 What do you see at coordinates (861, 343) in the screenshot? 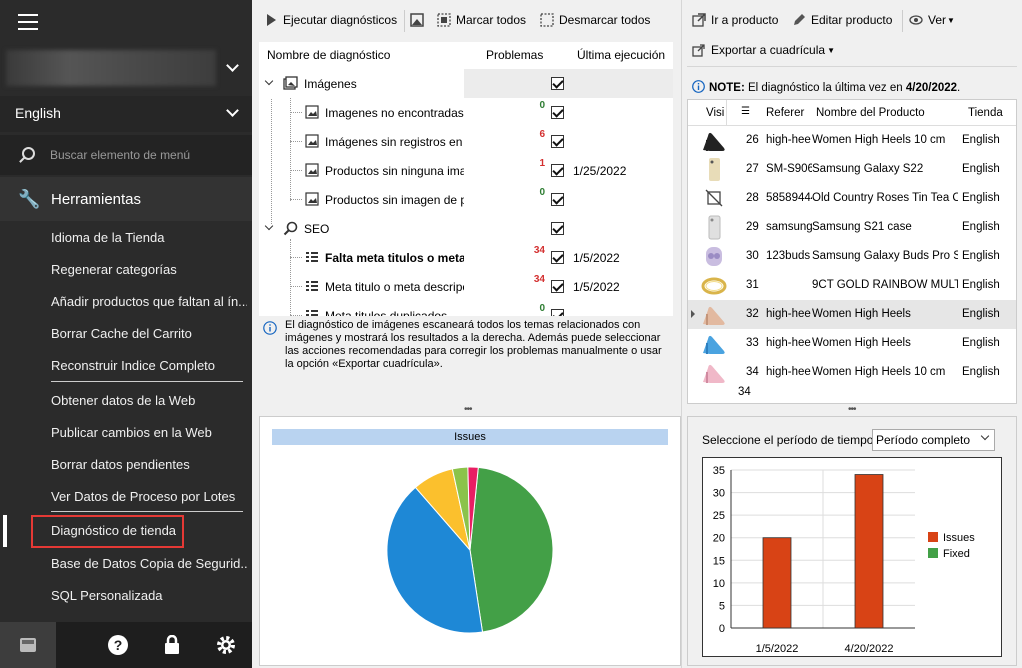
I see `product-name: Women High Heels` at bounding box center [861, 343].